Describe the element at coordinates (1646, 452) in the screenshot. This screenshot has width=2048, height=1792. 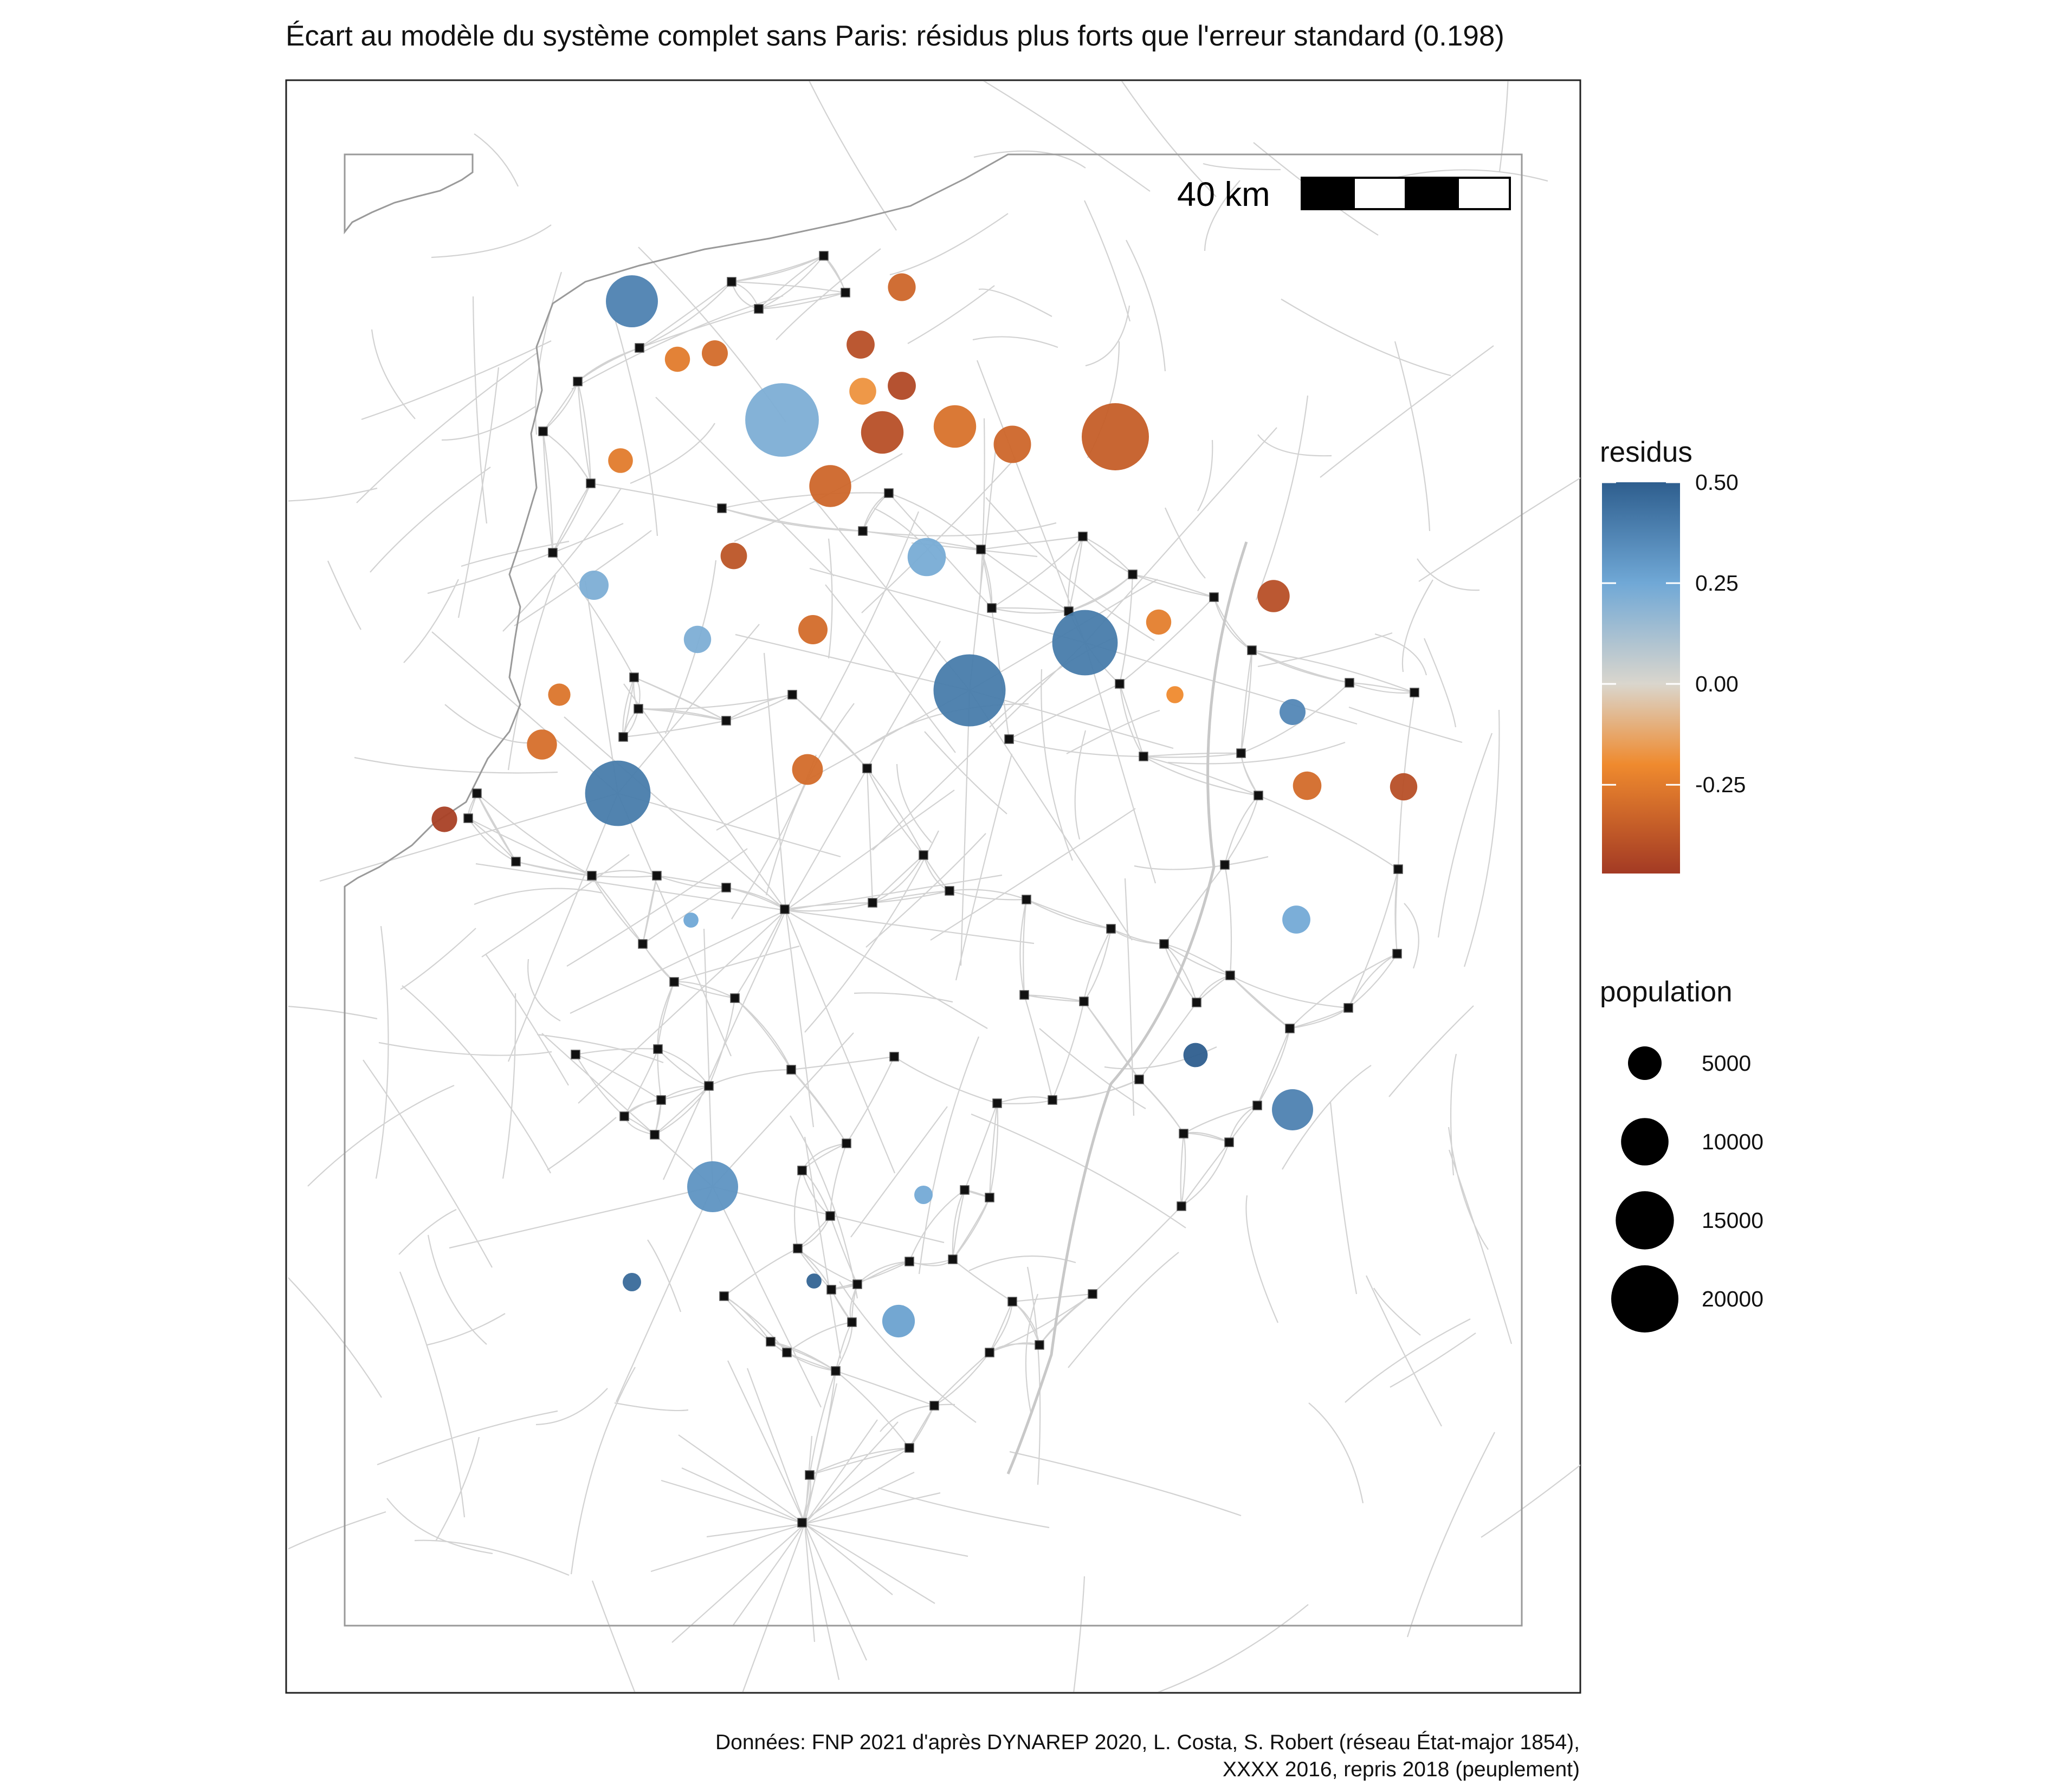
I see `legend-residus-title: residus` at that location.